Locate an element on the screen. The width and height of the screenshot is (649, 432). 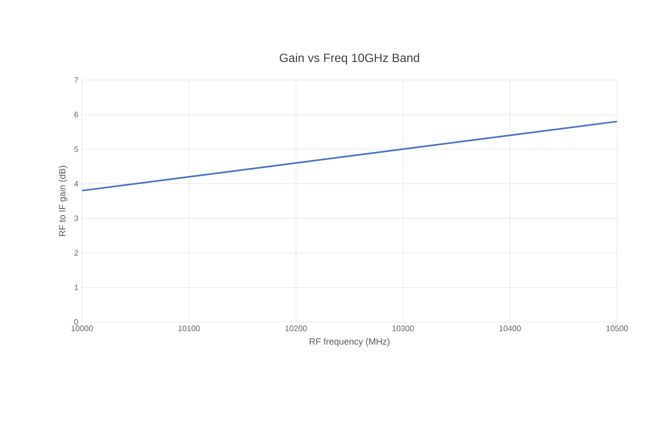
y-tick-label: 1 is located at coordinates (76, 287).